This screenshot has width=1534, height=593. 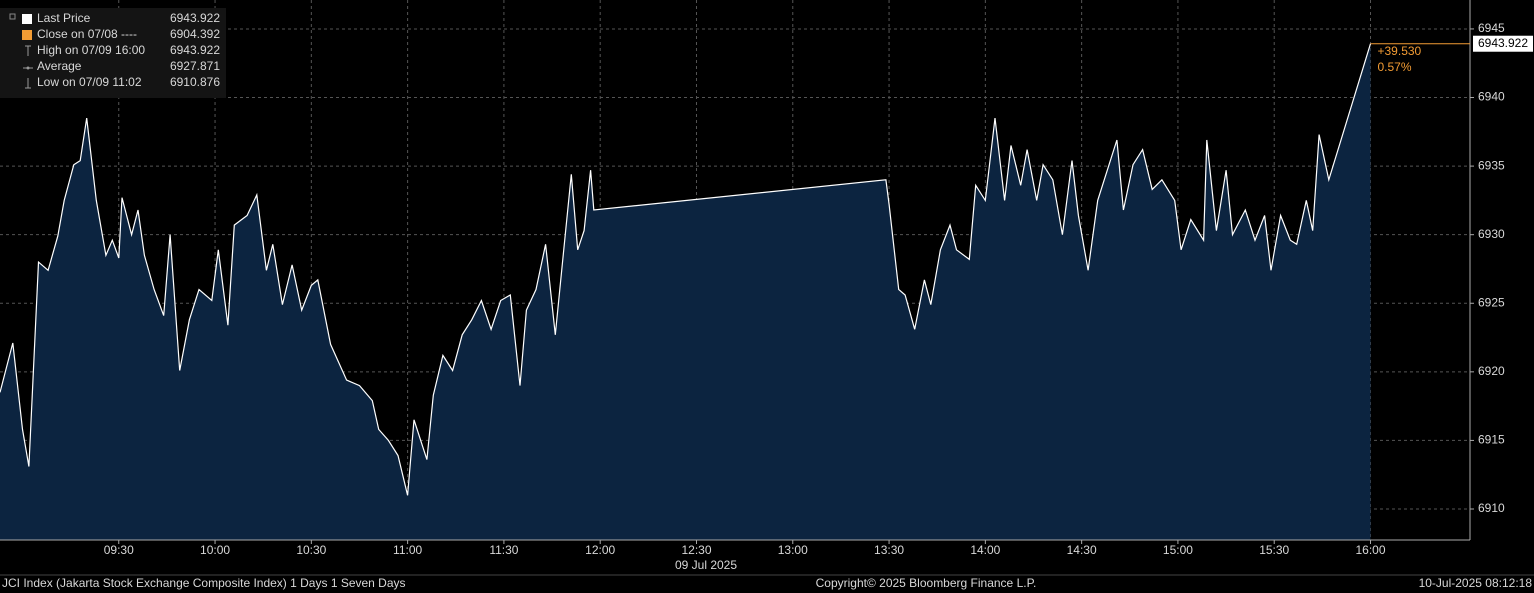 What do you see at coordinates (1082, 550) in the screenshot?
I see `x-tick-label: 14:30` at bounding box center [1082, 550].